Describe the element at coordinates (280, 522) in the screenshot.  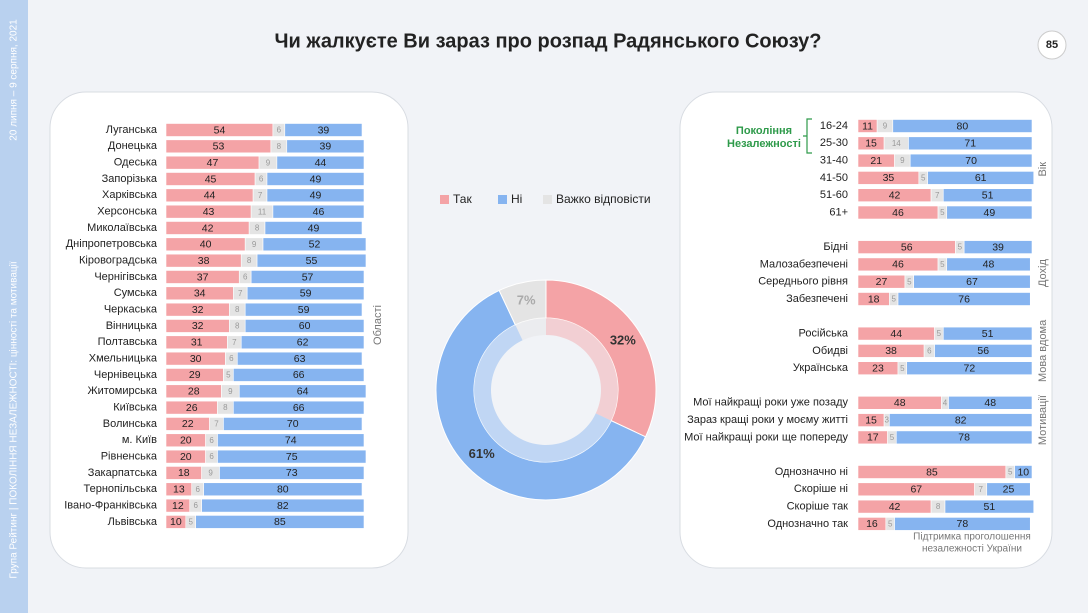
I see `value-label: 85` at that location.